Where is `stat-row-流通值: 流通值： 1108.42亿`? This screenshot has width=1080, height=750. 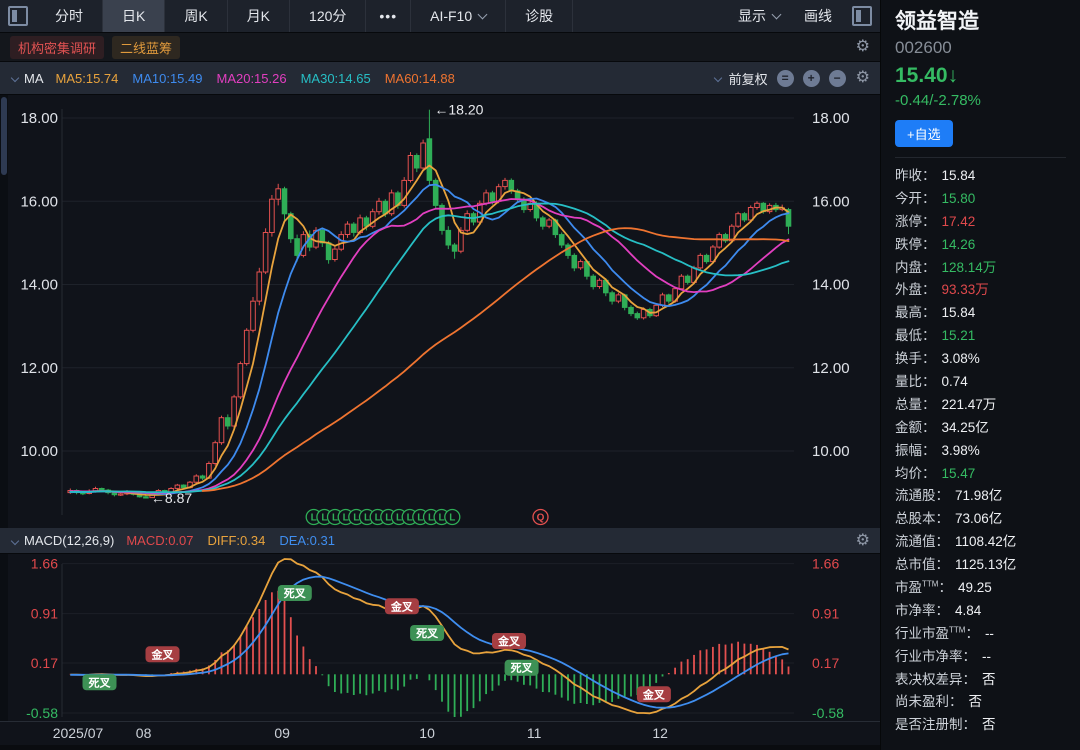
stat-row-流通值: 流通值： 1108.42亿 is located at coordinates (987, 541).